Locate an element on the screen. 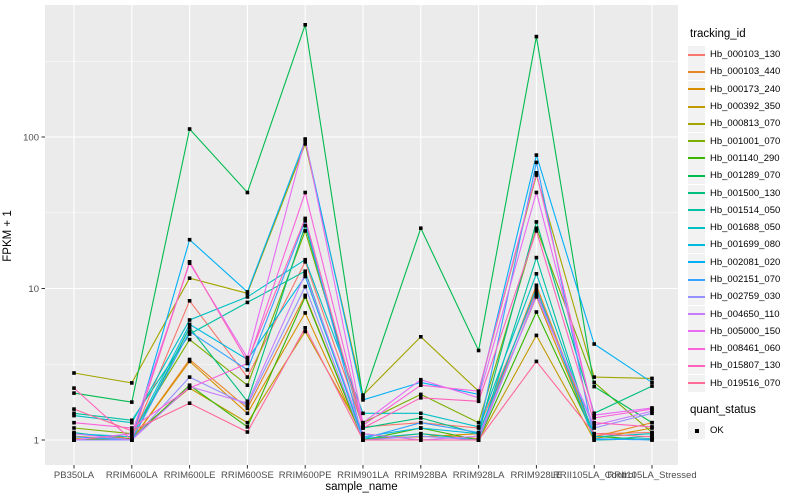 The height and width of the screenshot is (500, 800). legend-item-quant-ok: OK is located at coordinates (744, 431).